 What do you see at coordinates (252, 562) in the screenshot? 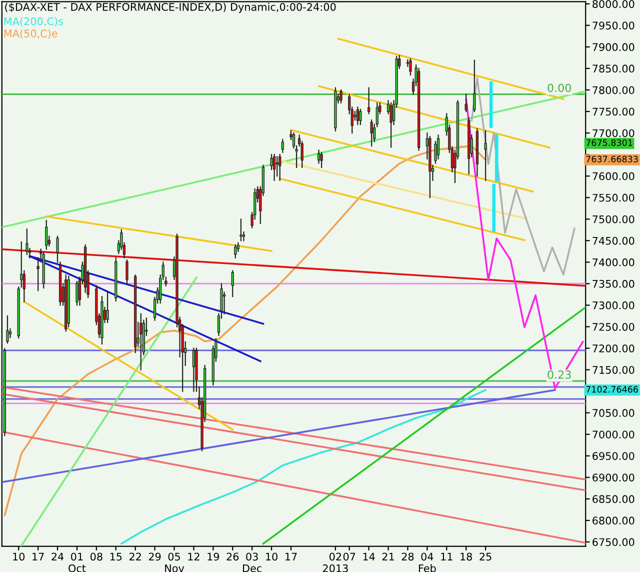
I see `x-tick-label: 03 Dec` at bounding box center [252, 562].